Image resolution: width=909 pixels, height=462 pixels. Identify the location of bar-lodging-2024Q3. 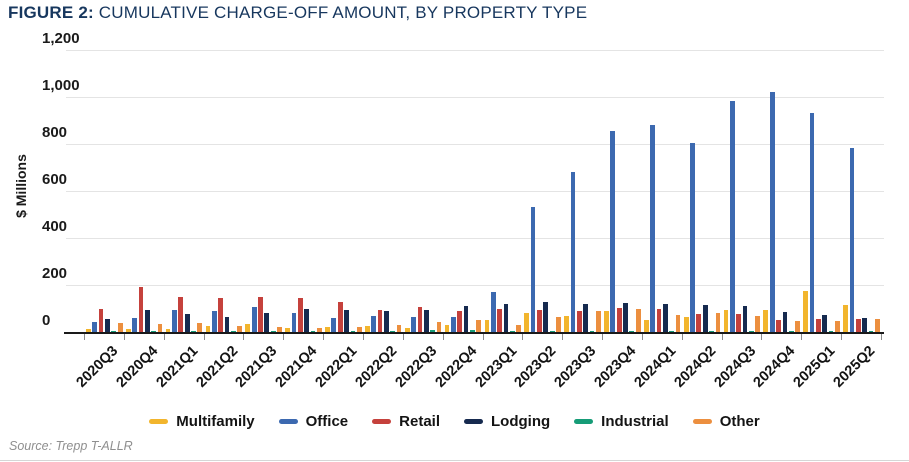
(745, 318).